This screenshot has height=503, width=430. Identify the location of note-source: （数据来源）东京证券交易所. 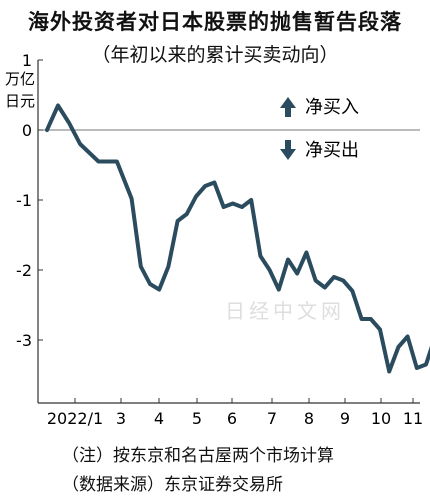
(172, 485).